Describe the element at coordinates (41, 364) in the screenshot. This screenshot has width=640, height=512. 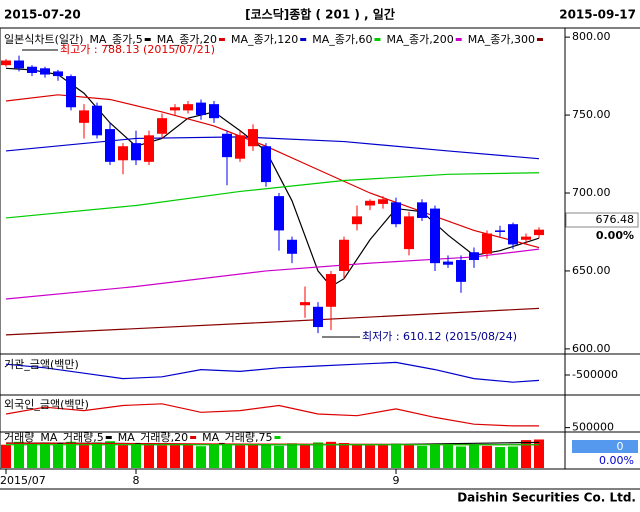
I see `panel-title: 기관_금액(백만)` at that location.